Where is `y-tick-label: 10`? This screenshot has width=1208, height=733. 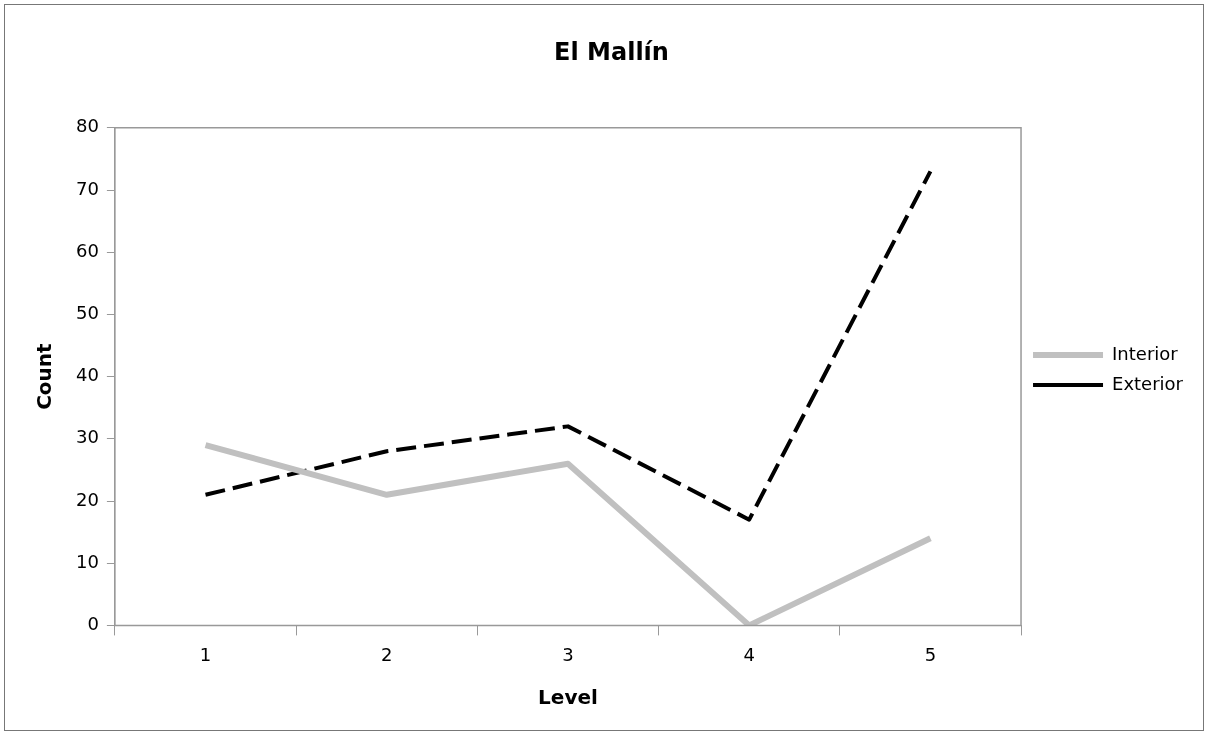 y-tick-label: 10 is located at coordinates (87, 561).